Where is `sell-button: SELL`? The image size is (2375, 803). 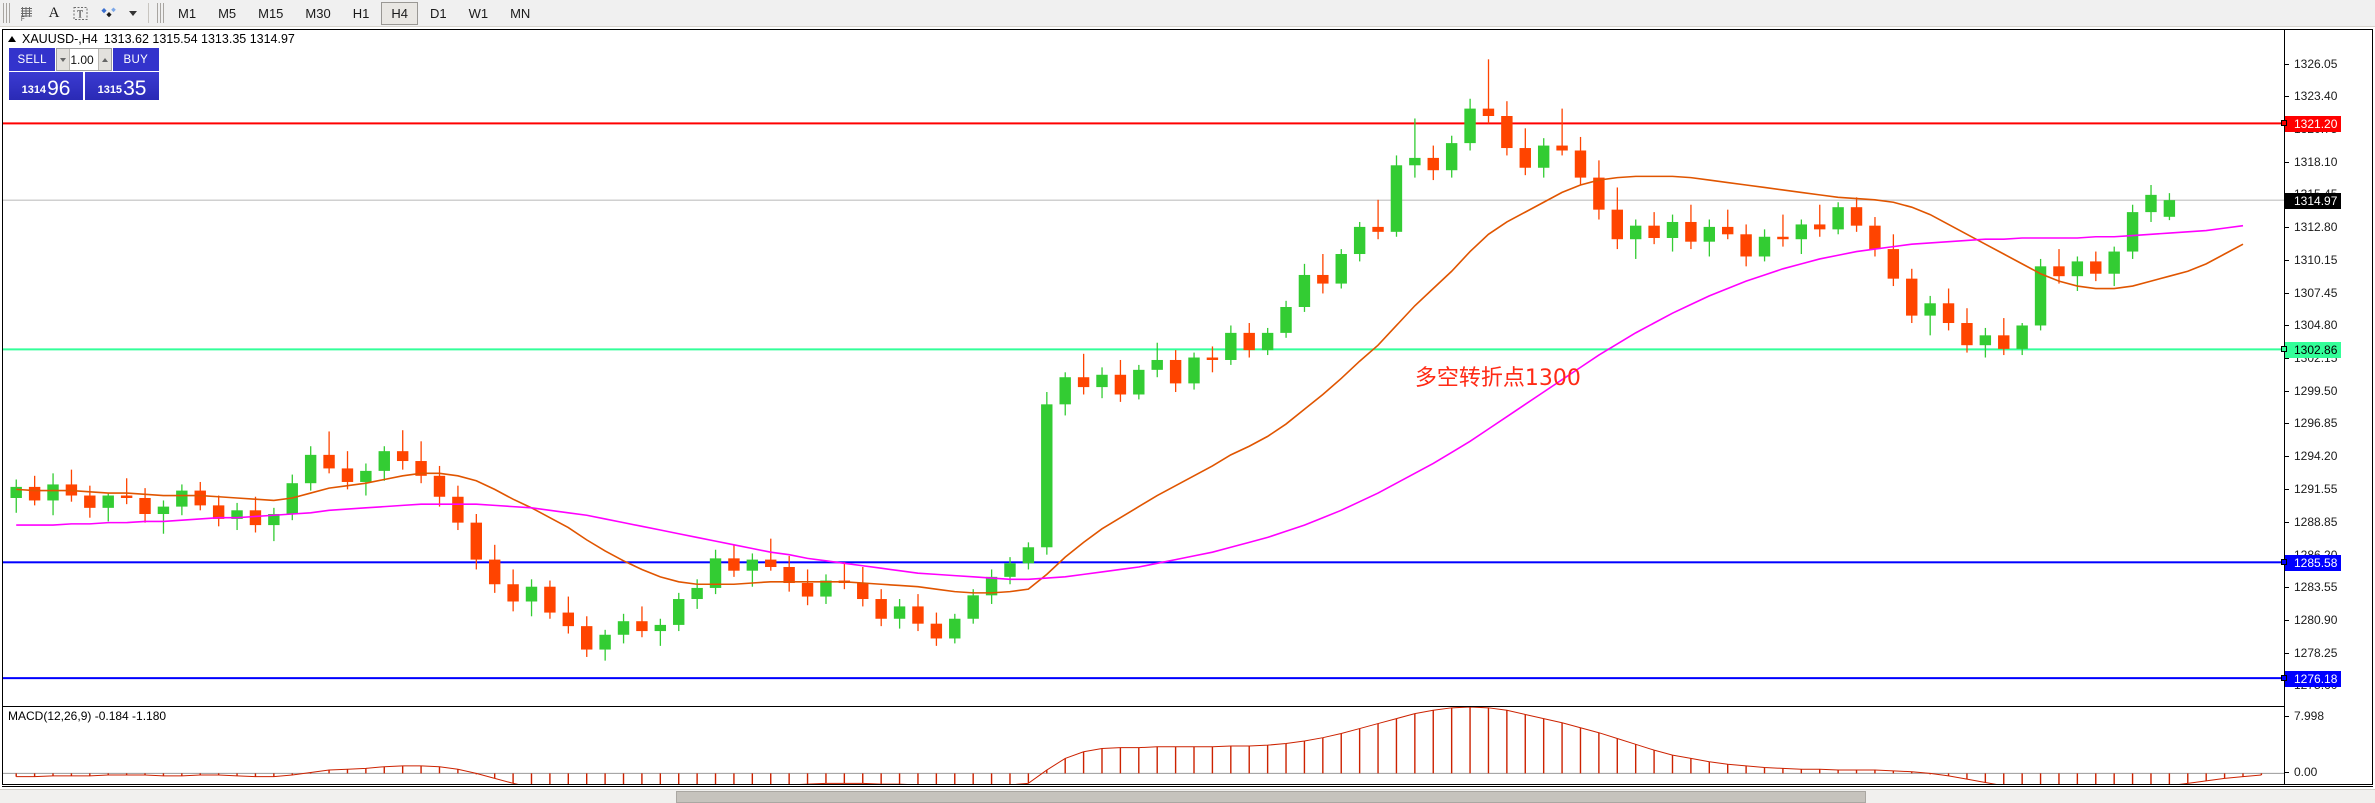 sell-button: SELL is located at coordinates (32, 59).